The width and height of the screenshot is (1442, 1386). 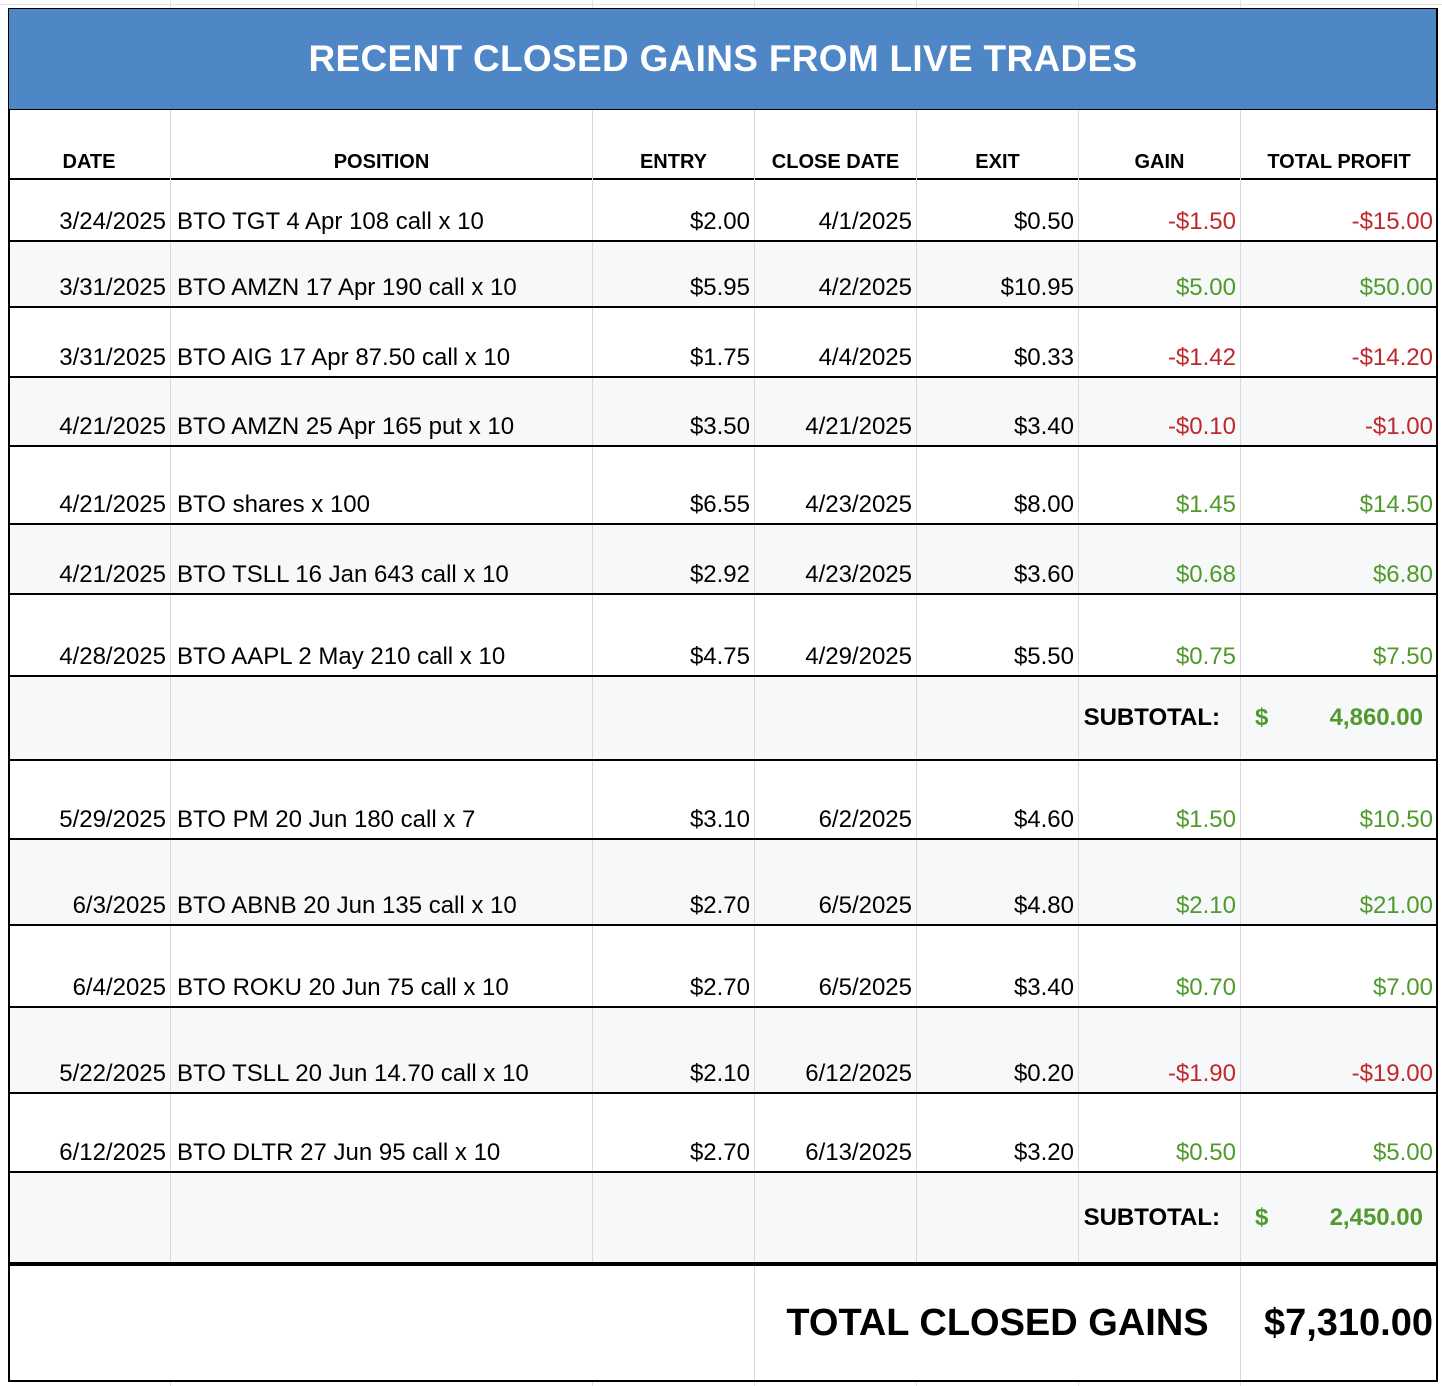 What do you see at coordinates (858, 656) in the screenshot?
I see `close-date-cell: 4/29/2025` at bounding box center [858, 656].